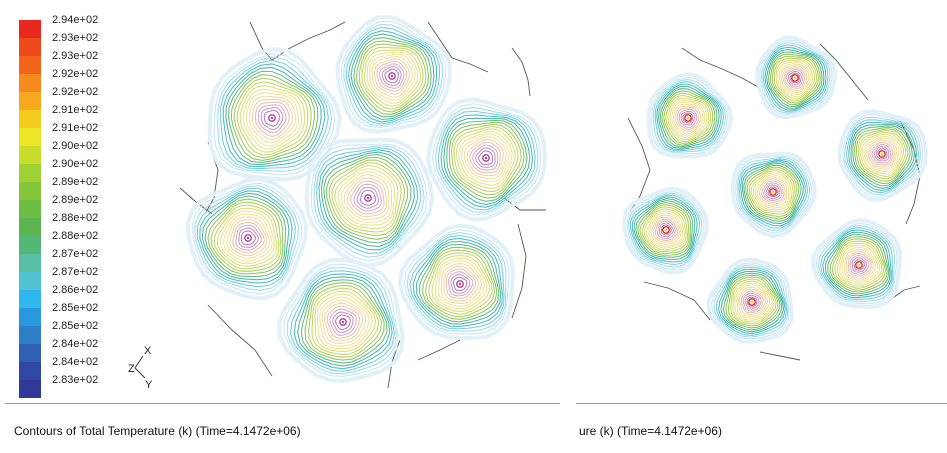 The width and height of the screenshot is (947, 453). I want to click on triad-x-label: X, so click(148, 351).